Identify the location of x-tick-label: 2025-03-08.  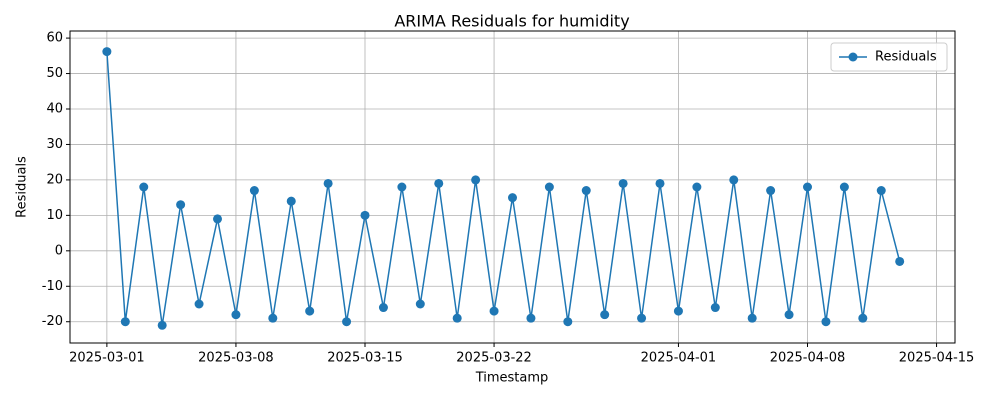
(236, 358).